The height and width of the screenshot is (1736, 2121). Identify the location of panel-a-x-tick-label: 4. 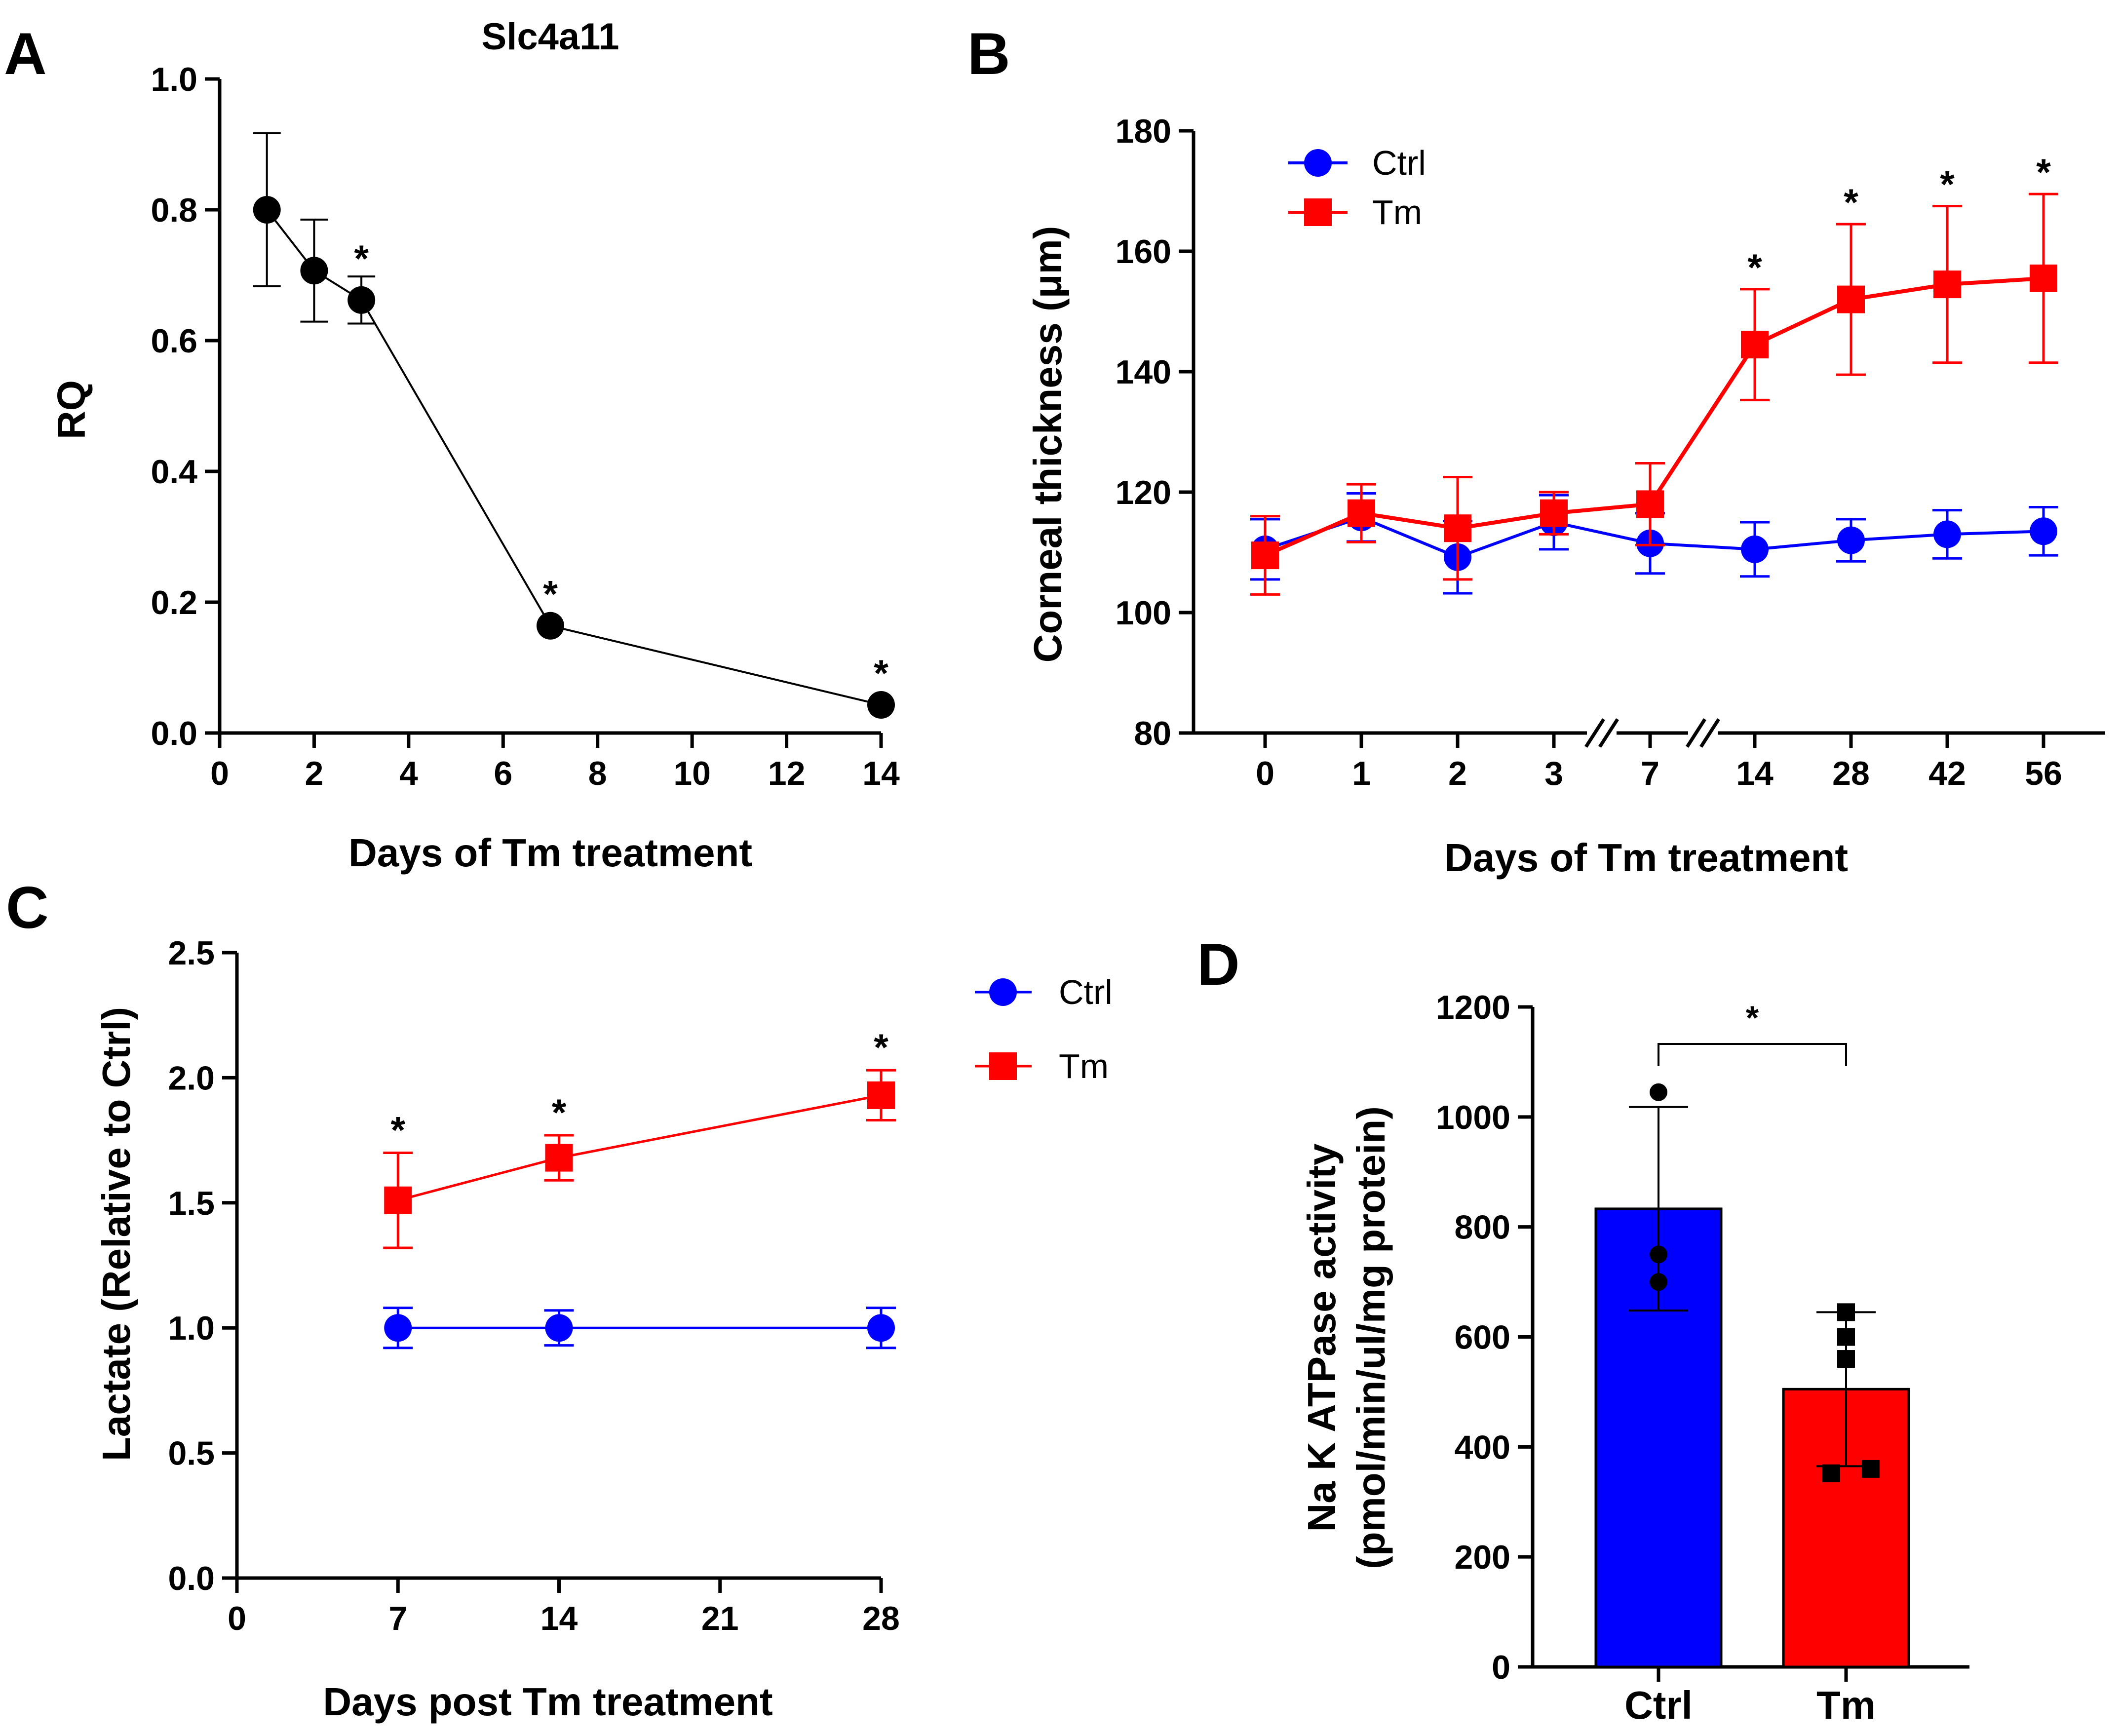
(408, 774).